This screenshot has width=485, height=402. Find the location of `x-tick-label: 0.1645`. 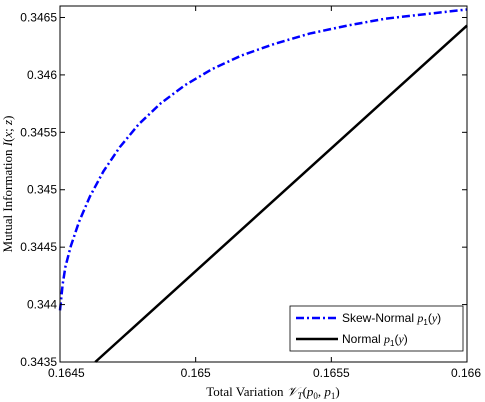

x-tick-label: 0.1645 is located at coordinates (66, 373).